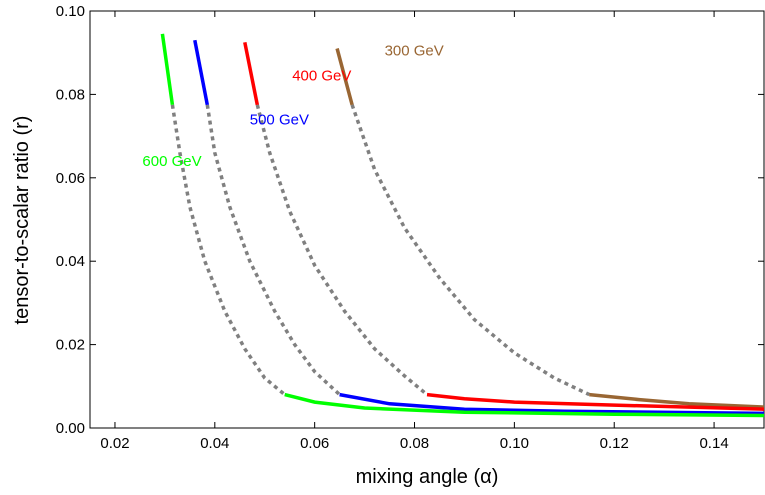 This screenshot has width=765, height=495. I want to click on series-600-gev-lower, so click(524, 405).